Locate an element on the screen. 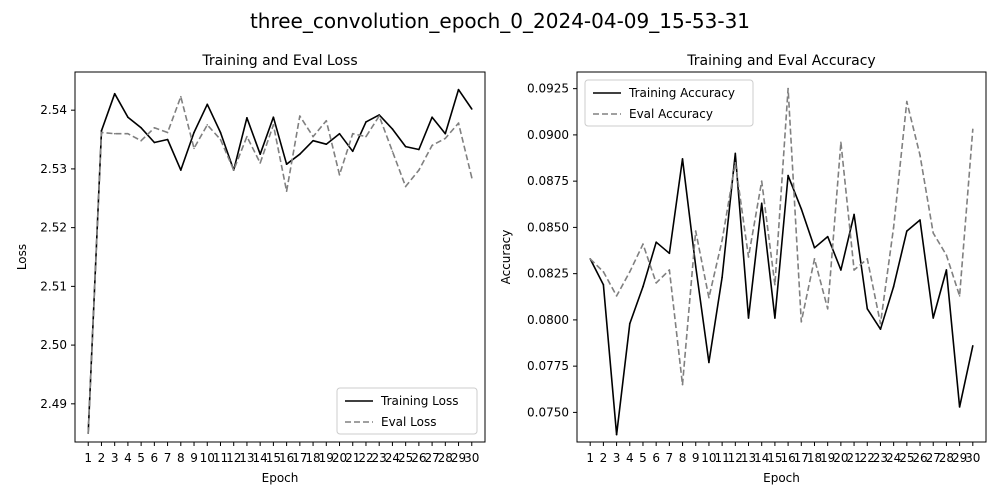  legend-label: Training Loss is located at coordinates (419, 401).